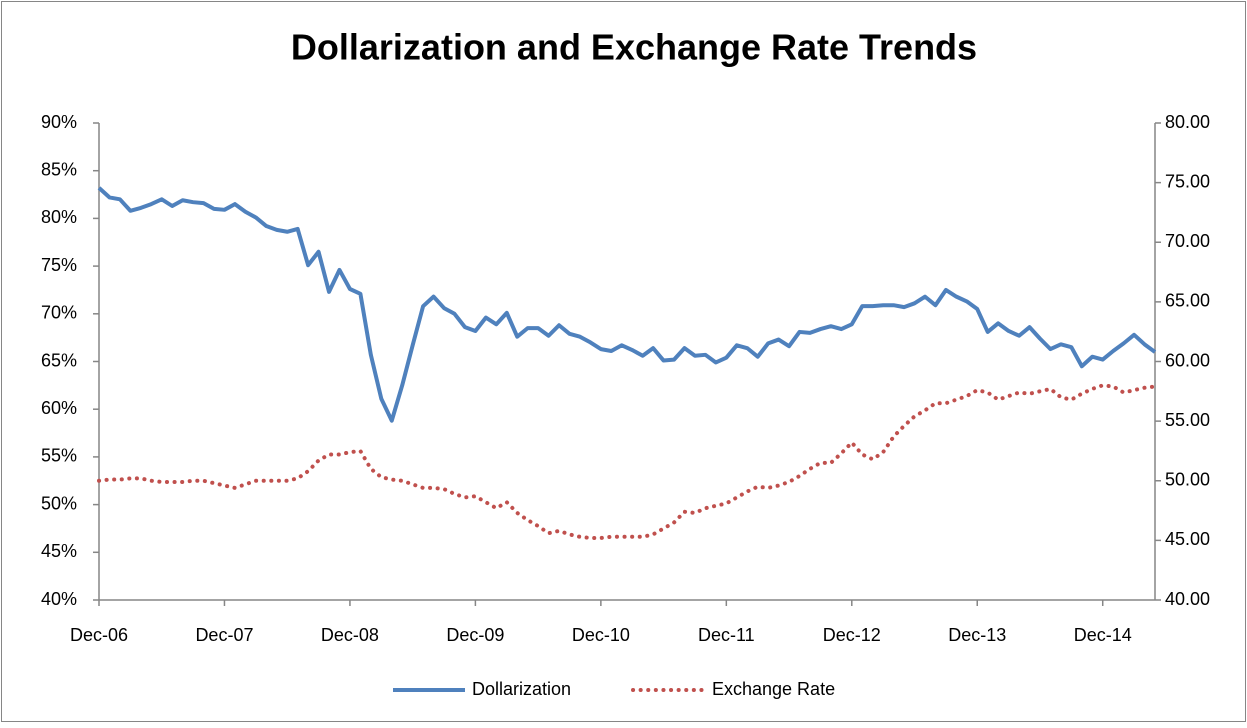  Describe the element at coordinates (59, 169) in the screenshot. I see `y-tick-label: 85%` at that location.